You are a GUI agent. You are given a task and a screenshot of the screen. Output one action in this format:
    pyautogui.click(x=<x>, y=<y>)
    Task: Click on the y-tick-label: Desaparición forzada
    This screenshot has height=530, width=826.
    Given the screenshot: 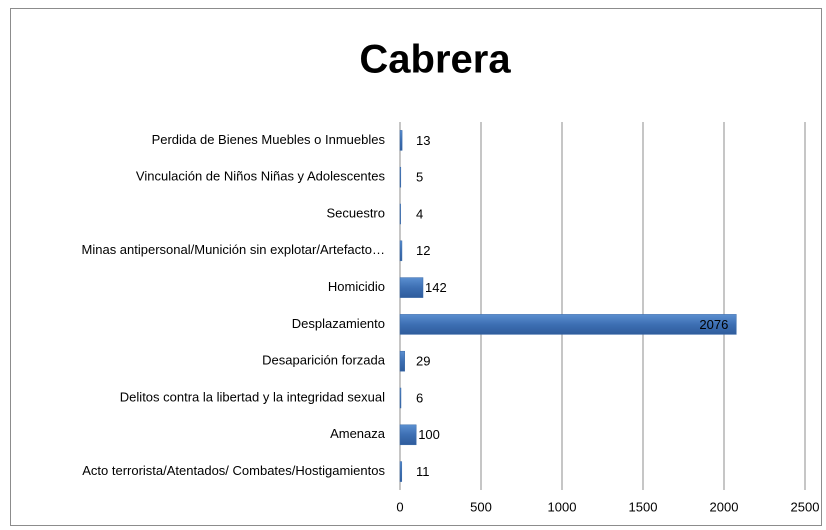 What is the action you would take?
    pyautogui.click(x=324, y=360)
    